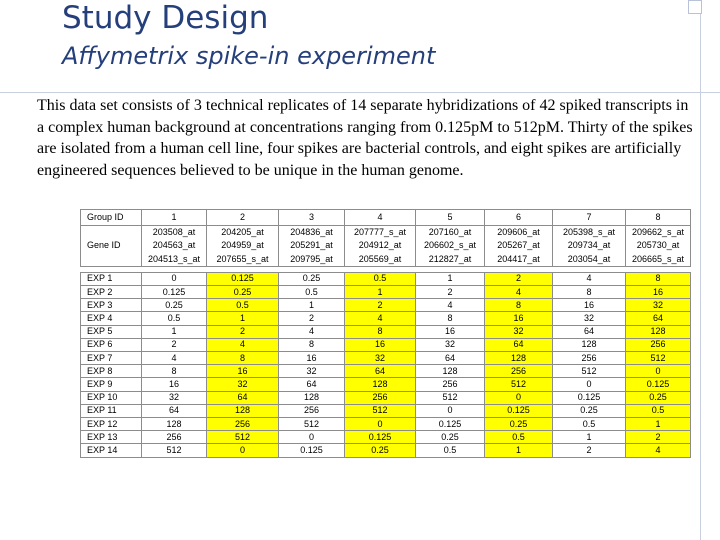  Describe the element at coordinates (450, 345) in the screenshot. I see `concentration-cell: 32` at that location.